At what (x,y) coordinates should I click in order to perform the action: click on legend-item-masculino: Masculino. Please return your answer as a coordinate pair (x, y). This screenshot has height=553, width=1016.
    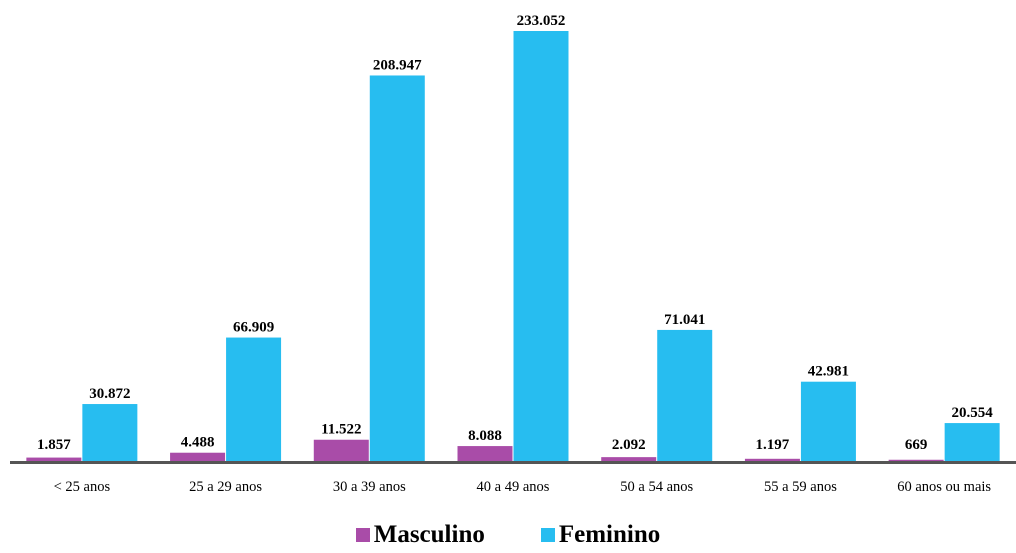
    Looking at the image, I should click on (420, 535).